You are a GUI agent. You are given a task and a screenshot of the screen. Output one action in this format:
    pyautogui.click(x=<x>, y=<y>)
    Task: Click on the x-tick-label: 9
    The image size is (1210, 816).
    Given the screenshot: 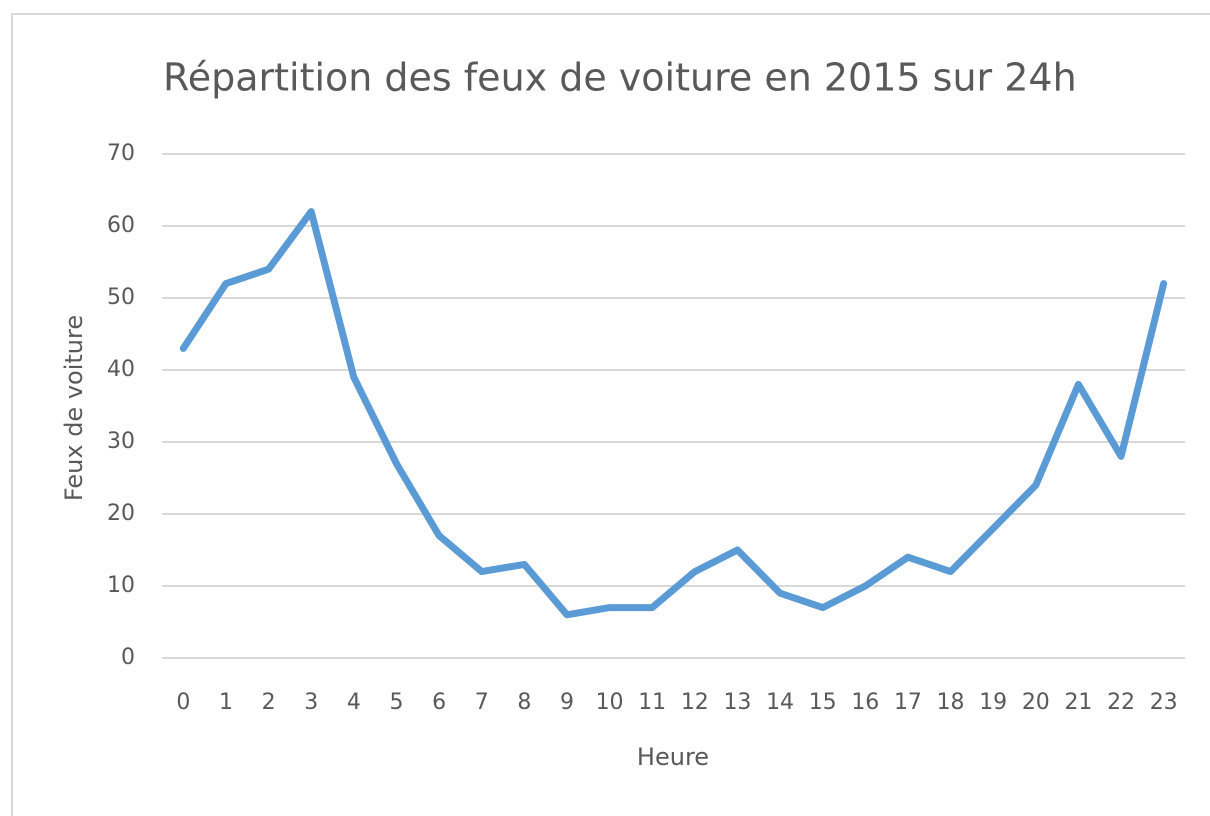 What is the action you would take?
    pyautogui.click(x=567, y=702)
    